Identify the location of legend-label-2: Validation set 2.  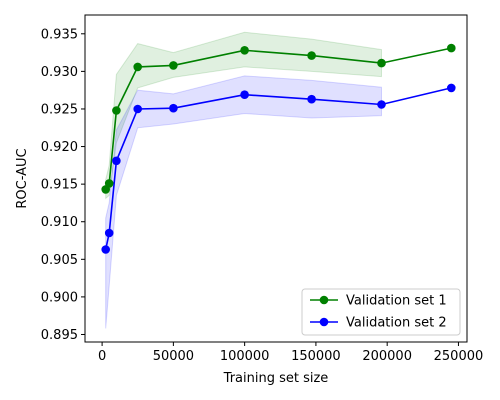
(396, 323).